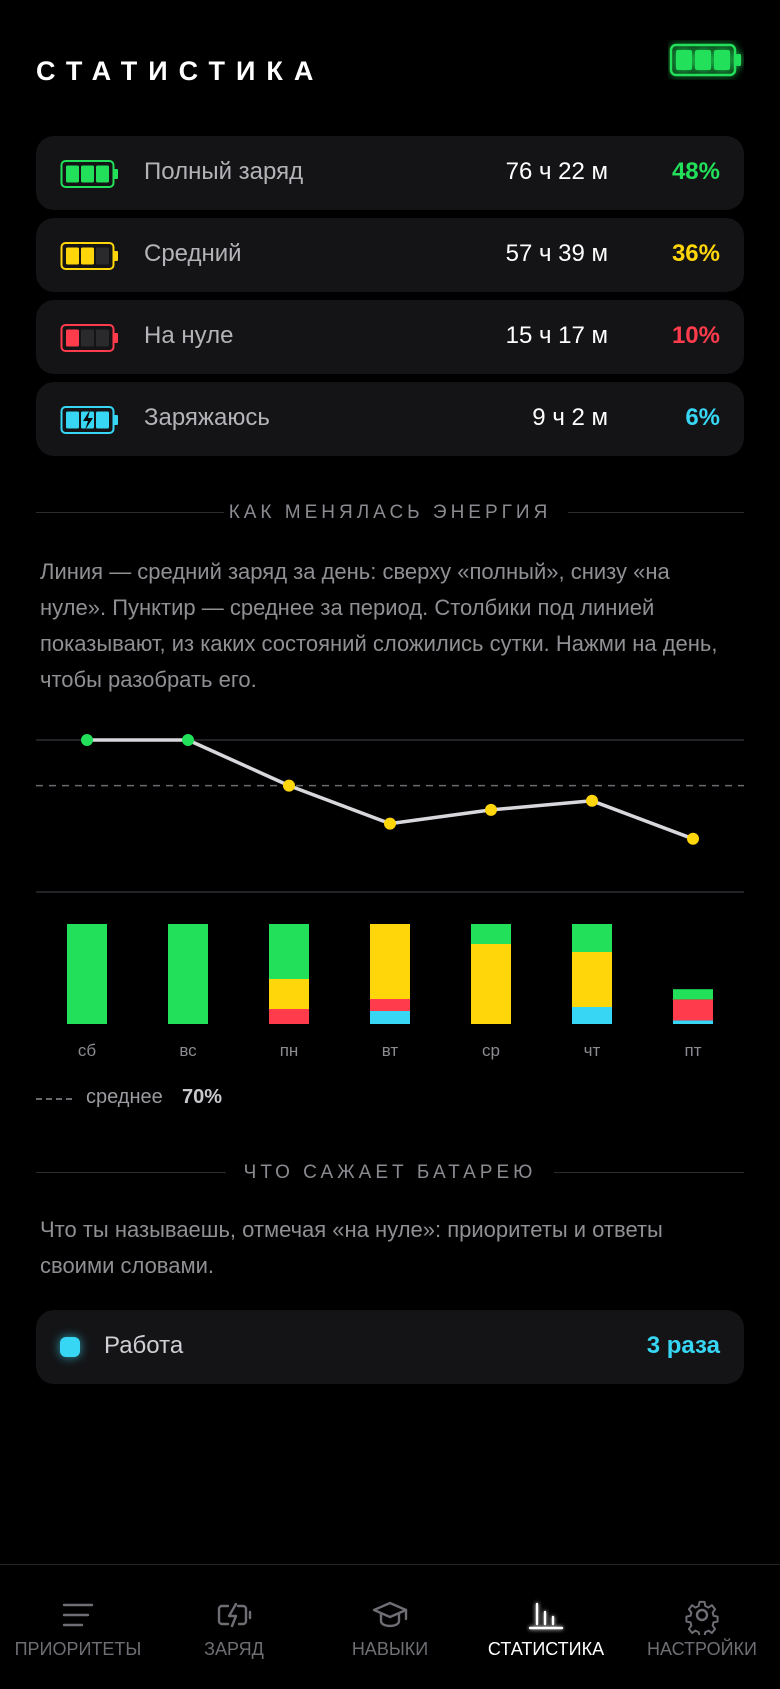 Image resolution: width=780 pixels, height=1689 pixels. I want to click on stat-label: Заряжаюсь, so click(207, 417).